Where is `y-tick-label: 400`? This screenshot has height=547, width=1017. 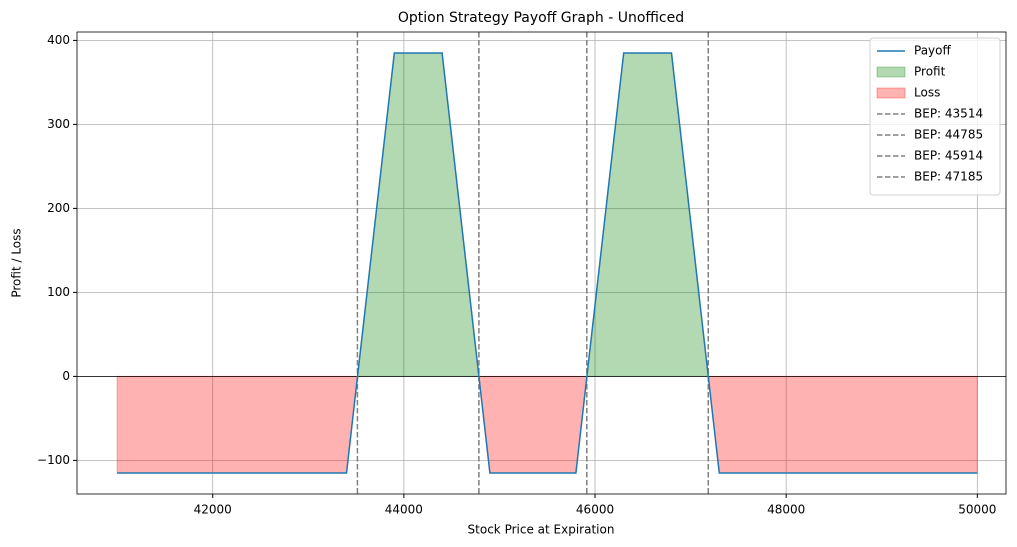 y-tick-label: 400 is located at coordinates (58, 40).